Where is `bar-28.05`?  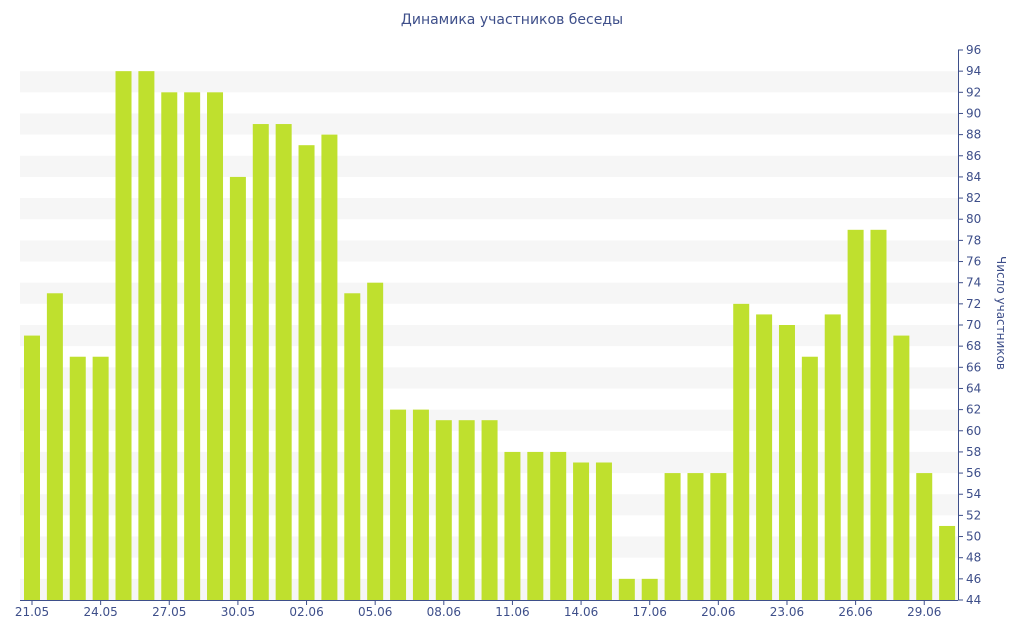 bar-28.05 is located at coordinates (192, 346).